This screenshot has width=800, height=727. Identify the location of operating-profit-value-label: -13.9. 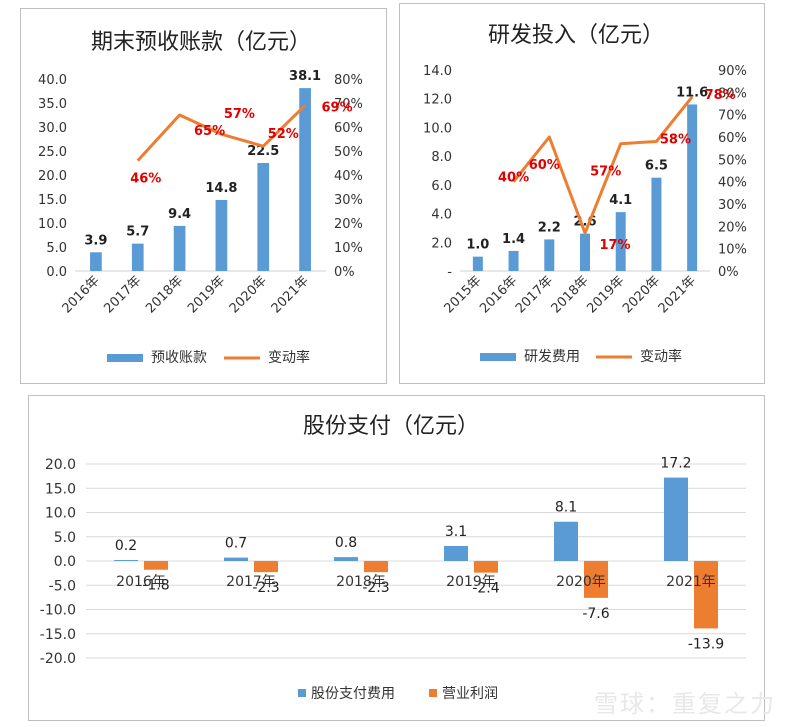
(706, 644).